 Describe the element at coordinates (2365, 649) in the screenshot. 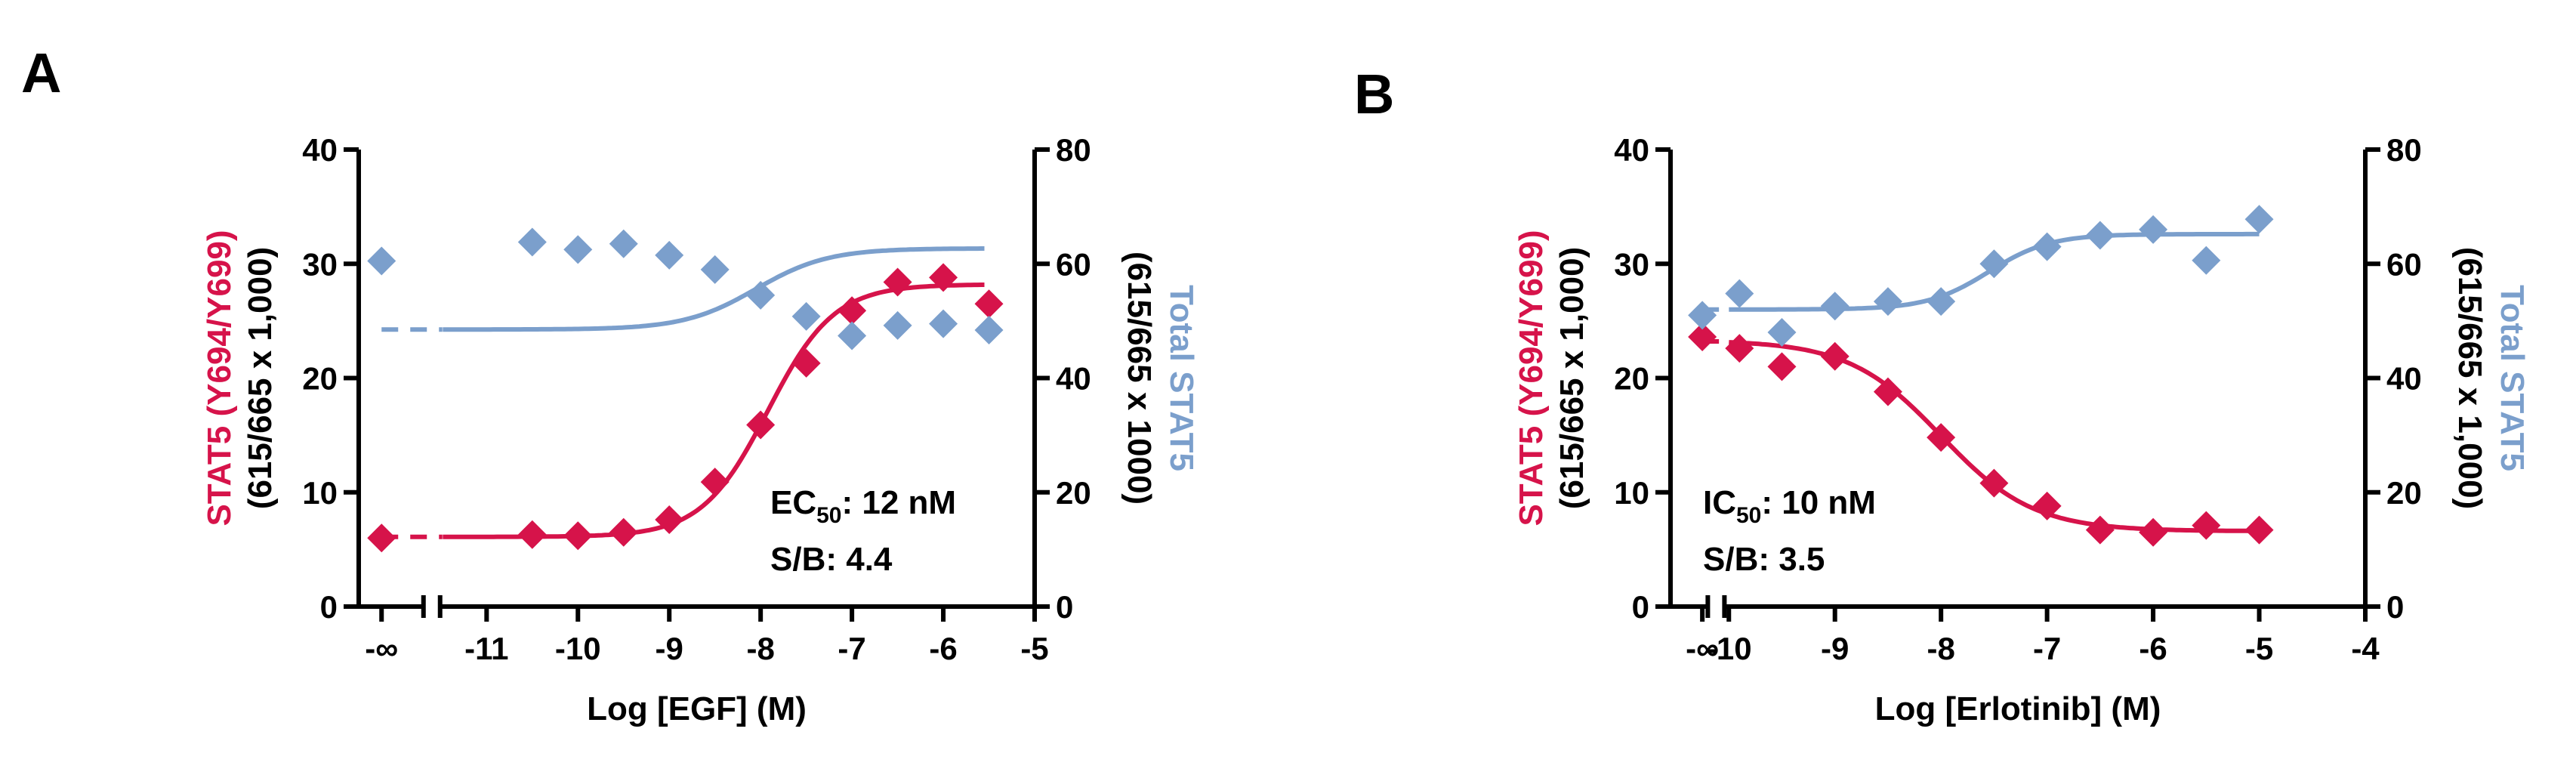

I see `x-tick-label: -4` at that location.